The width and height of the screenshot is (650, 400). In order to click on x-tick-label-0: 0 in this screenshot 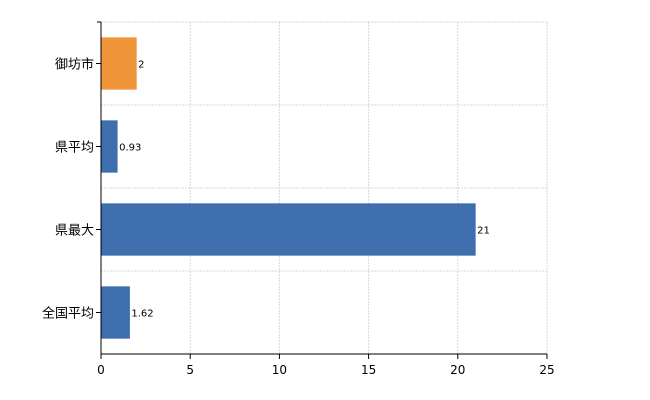, I will do `click(101, 370)`.